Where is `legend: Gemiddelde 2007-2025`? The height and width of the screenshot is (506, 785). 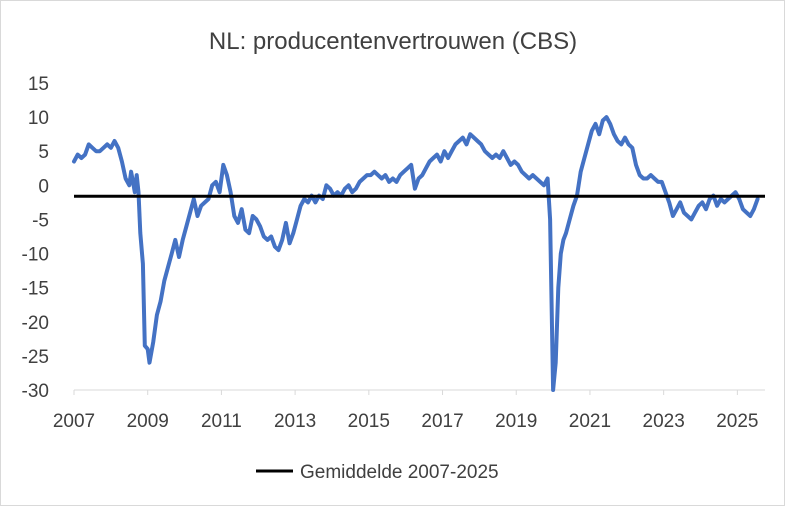 legend: Gemiddelde 2007-2025 is located at coordinates (377, 472).